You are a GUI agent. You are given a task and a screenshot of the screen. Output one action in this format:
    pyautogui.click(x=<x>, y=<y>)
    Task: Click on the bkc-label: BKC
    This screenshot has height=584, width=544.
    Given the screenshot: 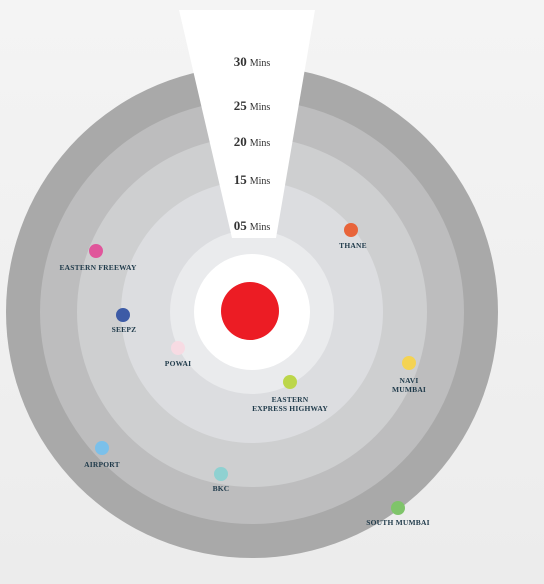 What is the action you would take?
    pyautogui.click(x=221, y=488)
    